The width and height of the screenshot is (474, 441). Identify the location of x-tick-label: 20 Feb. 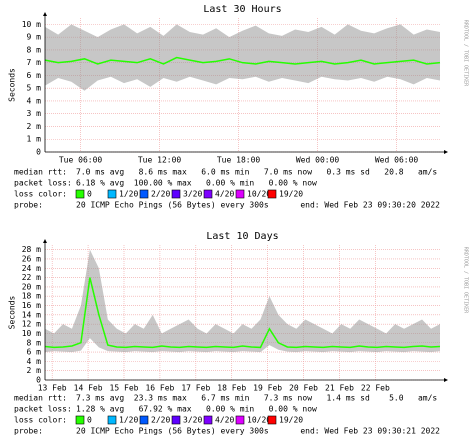
(303, 388).